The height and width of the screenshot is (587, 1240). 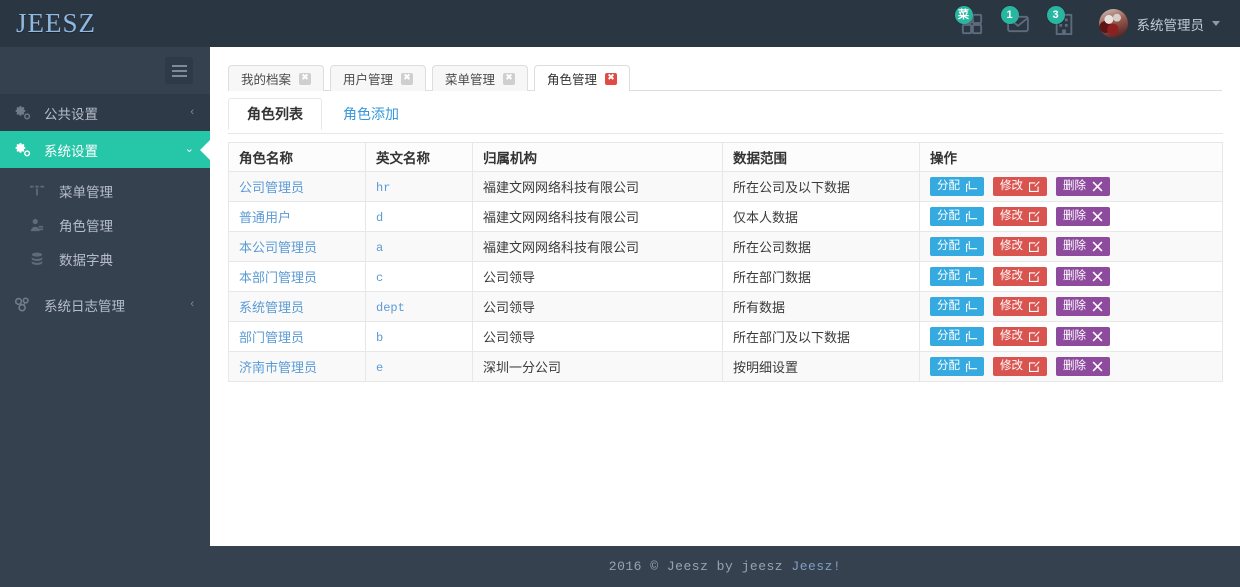 I want to click on sidebar-subitem-label: 角色管理, so click(x=86, y=226).